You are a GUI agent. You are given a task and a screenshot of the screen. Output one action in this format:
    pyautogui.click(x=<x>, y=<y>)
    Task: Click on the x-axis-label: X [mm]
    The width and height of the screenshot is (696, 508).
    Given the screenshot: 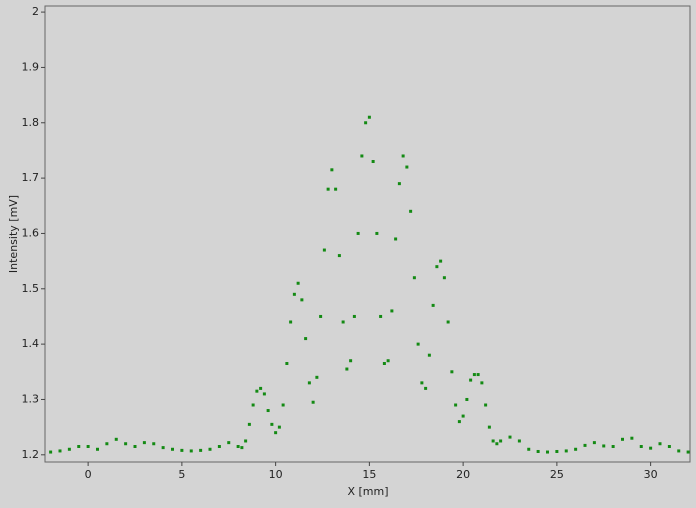 What is the action you would take?
    pyautogui.click(x=367, y=491)
    